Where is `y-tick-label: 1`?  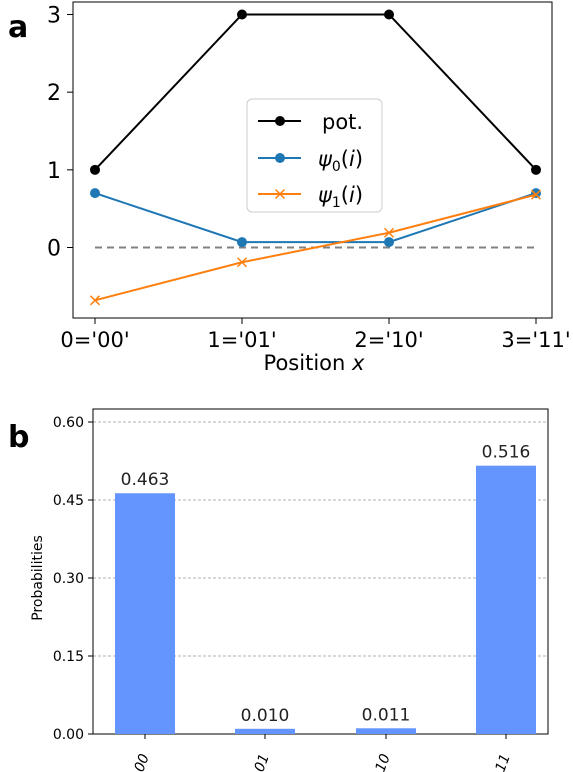 y-tick-label: 1 is located at coordinates (54, 171).